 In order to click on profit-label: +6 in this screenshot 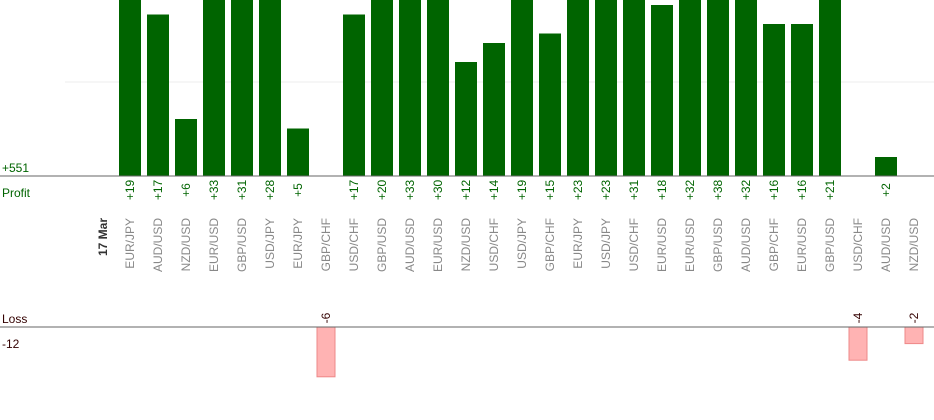, I will do `click(186, 190)`.